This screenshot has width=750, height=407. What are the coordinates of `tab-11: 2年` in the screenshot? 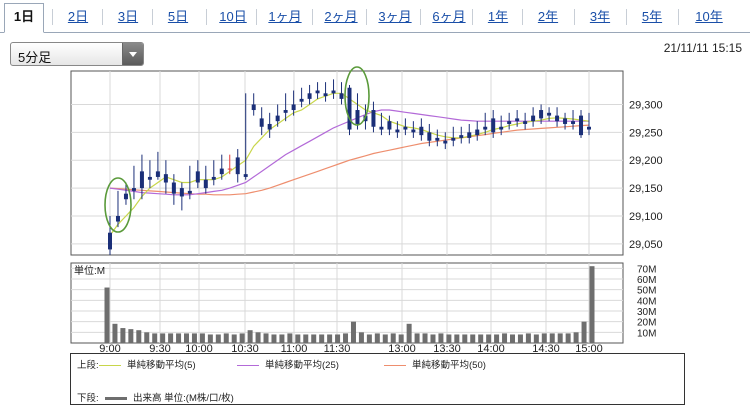 It's located at (548, 16).